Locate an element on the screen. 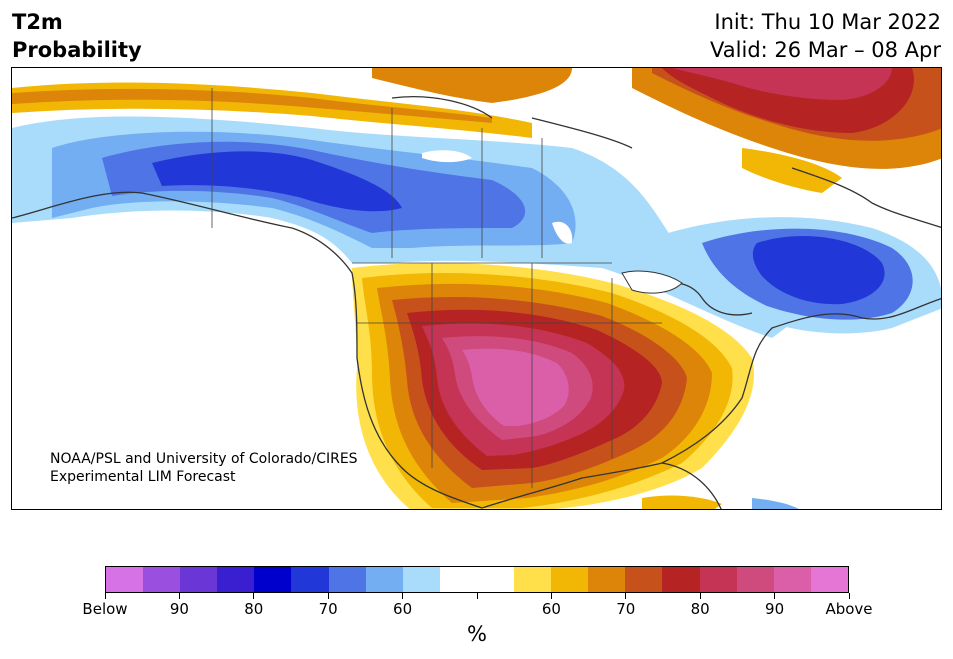 The image size is (953, 659). colorbar is located at coordinates (477, 579).